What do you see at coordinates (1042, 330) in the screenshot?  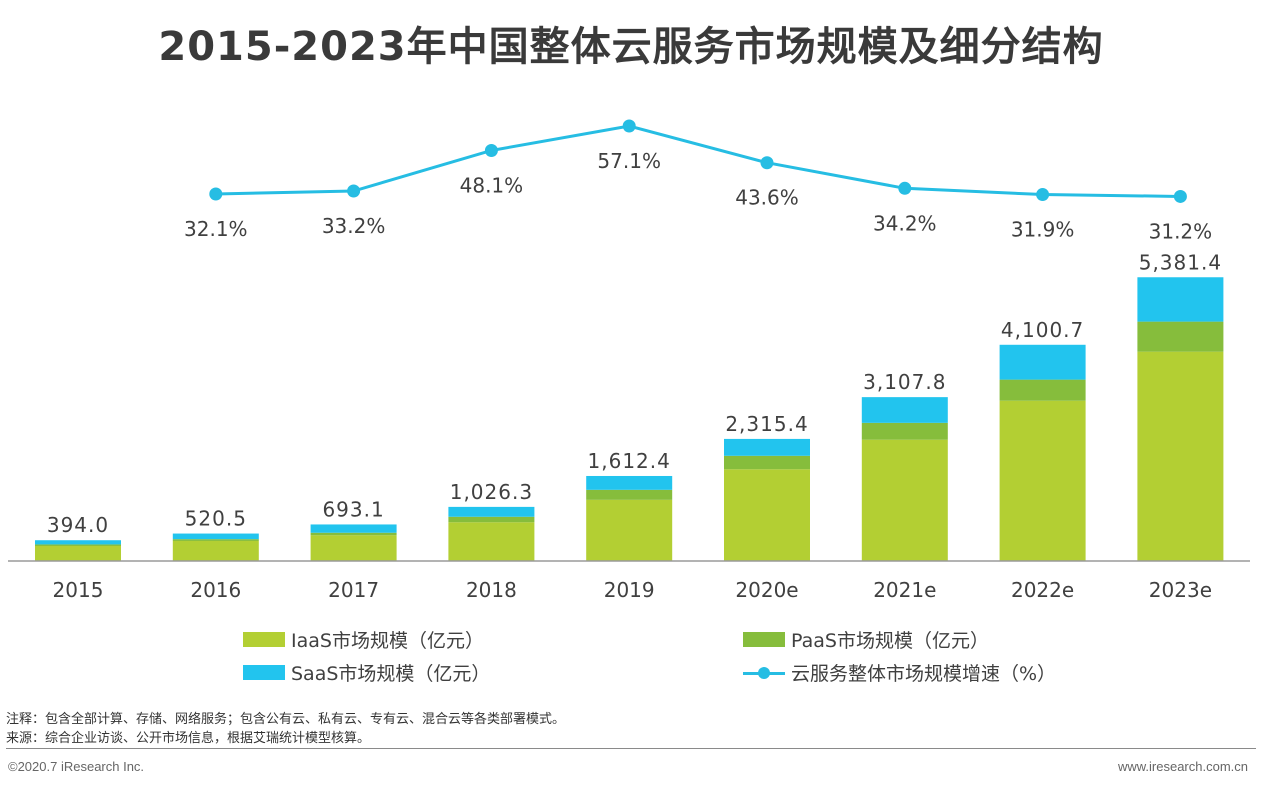 I see `total-label-2022e: 4,100.7` at bounding box center [1042, 330].